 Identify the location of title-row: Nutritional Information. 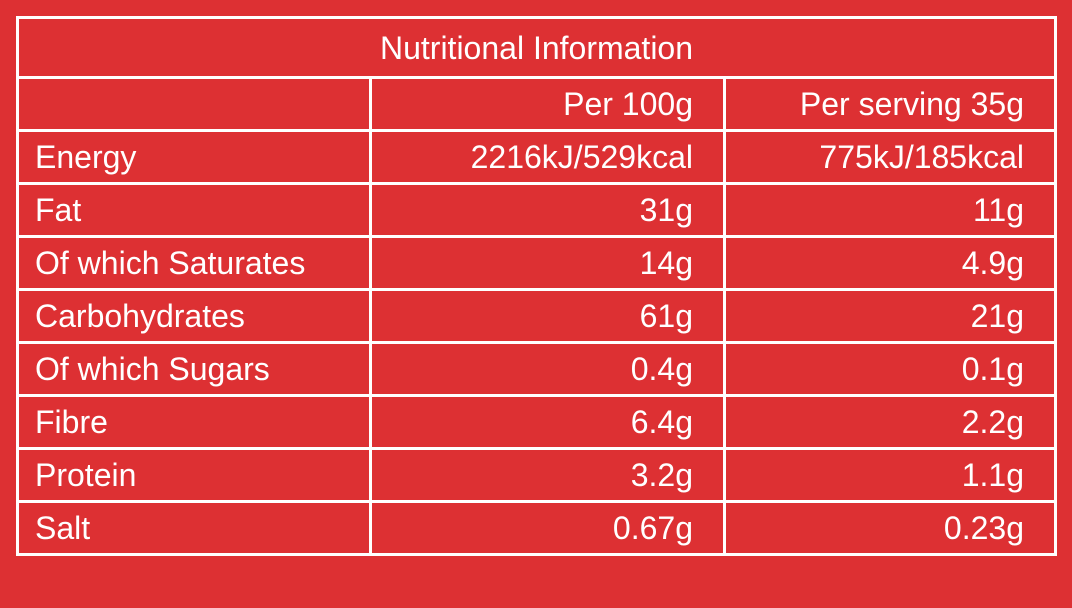
(536, 47).